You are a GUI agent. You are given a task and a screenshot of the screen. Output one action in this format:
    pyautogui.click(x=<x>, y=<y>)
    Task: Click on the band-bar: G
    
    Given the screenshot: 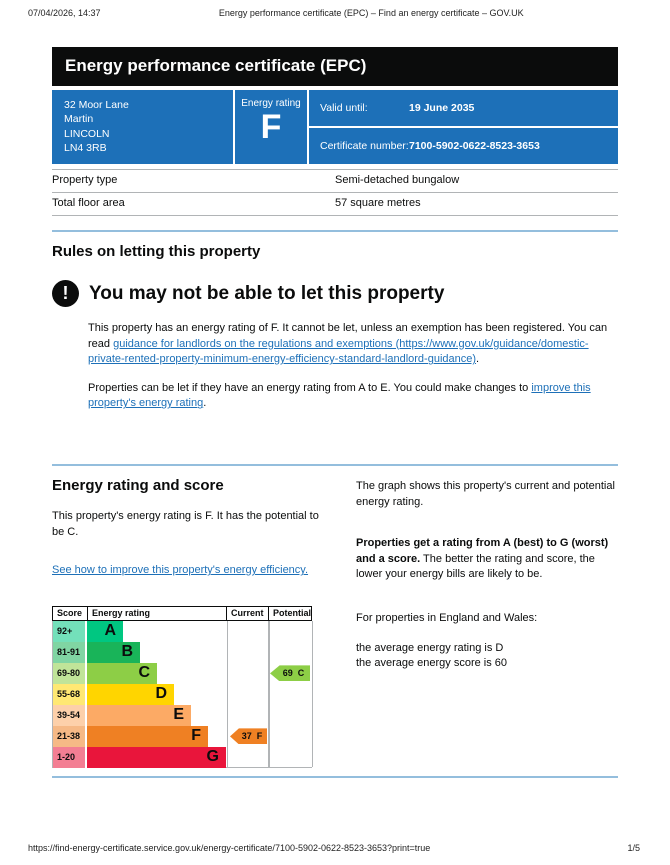 What is the action you would take?
    pyautogui.click(x=156, y=757)
    